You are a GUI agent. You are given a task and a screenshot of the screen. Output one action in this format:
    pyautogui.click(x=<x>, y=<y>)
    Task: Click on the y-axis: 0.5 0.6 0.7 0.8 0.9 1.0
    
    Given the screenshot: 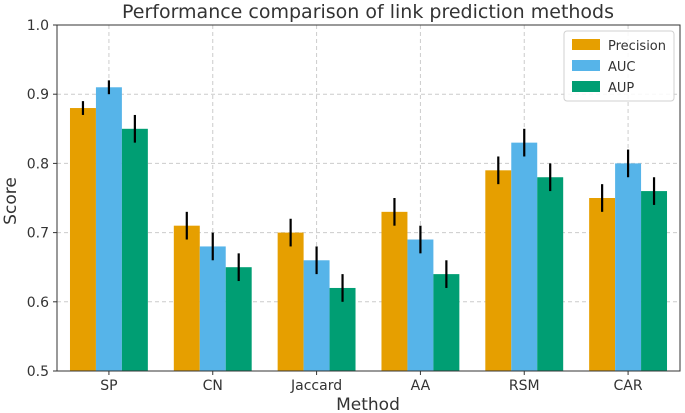 What is the action you would take?
    pyautogui.click(x=42, y=199)
    